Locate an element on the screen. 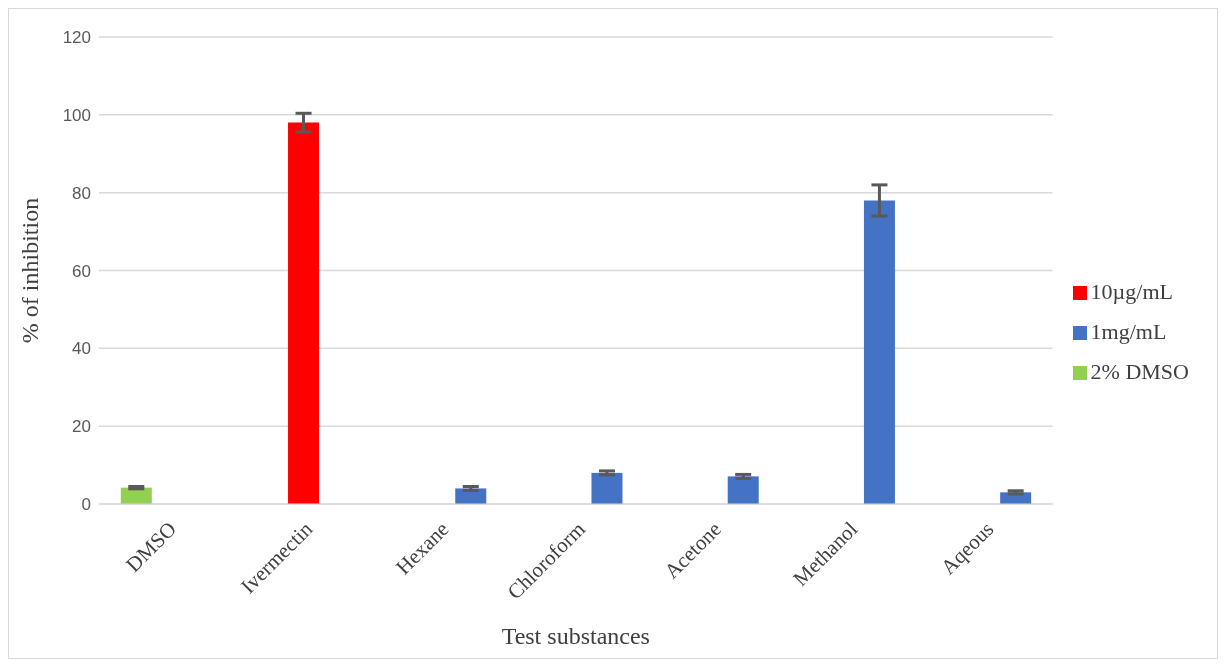  y-tick-label: 100 is located at coordinates (76, 115).